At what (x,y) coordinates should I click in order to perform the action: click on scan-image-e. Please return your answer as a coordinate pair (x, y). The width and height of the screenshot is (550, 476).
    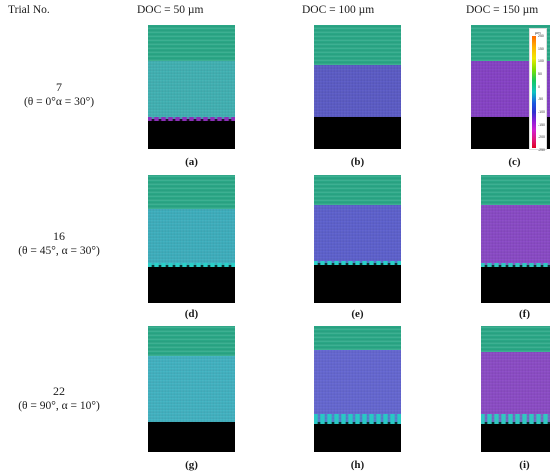
    Looking at the image, I should click on (357, 239).